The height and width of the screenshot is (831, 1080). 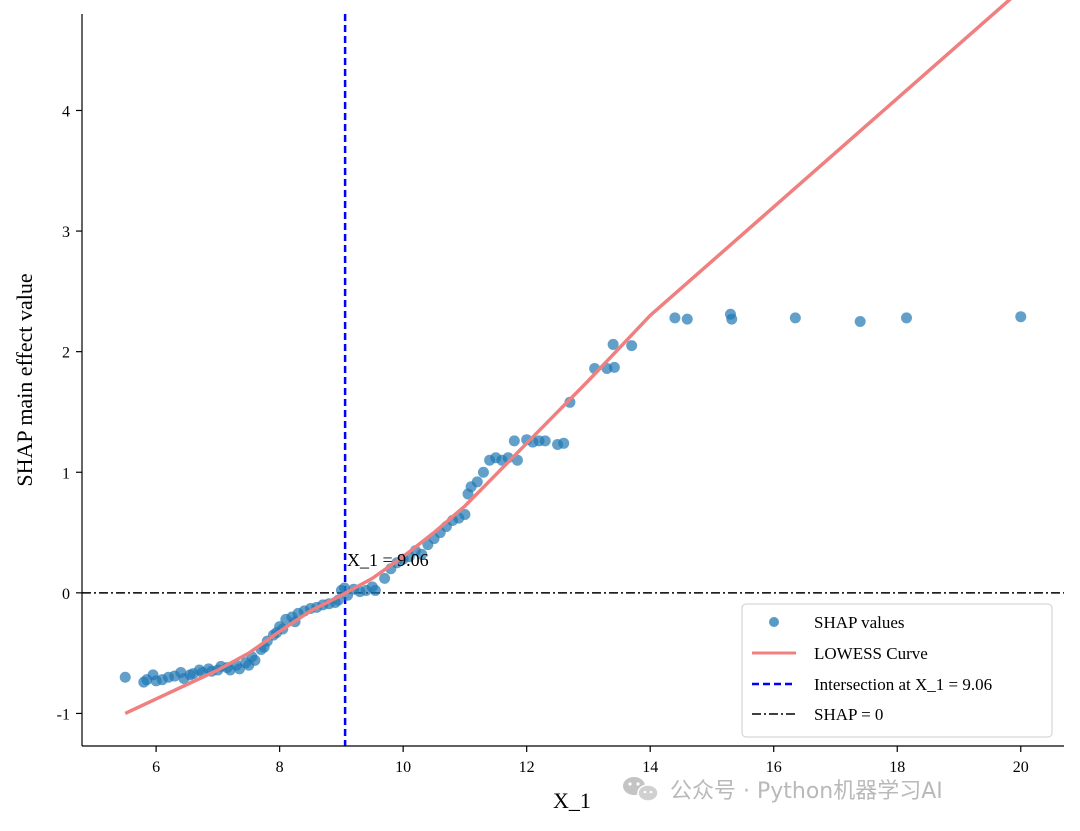 I want to click on wechat-icon, so click(x=641, y=789).